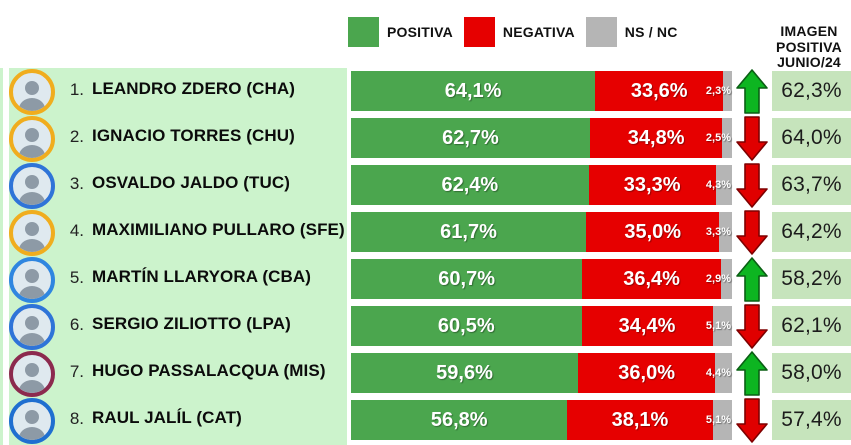 This screenshot has width=851, height=445. I want to click on negativa-value: 36,0%, so click(646, 372).